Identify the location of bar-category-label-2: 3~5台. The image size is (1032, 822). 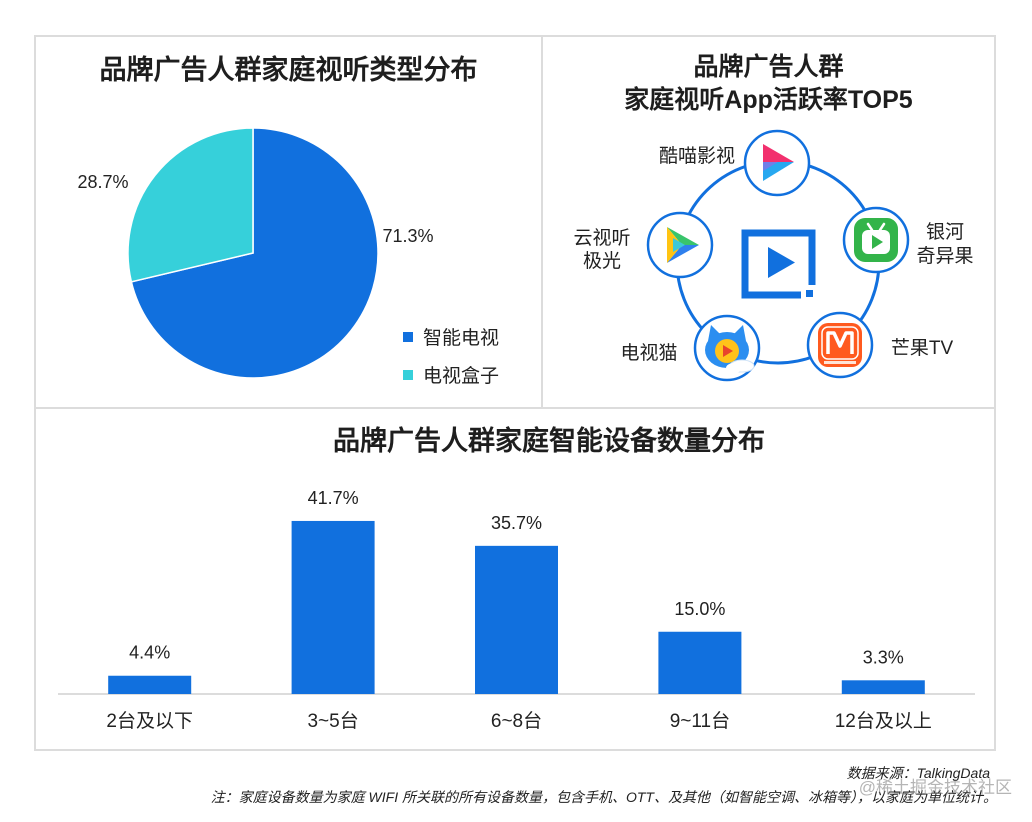
(332, 721).